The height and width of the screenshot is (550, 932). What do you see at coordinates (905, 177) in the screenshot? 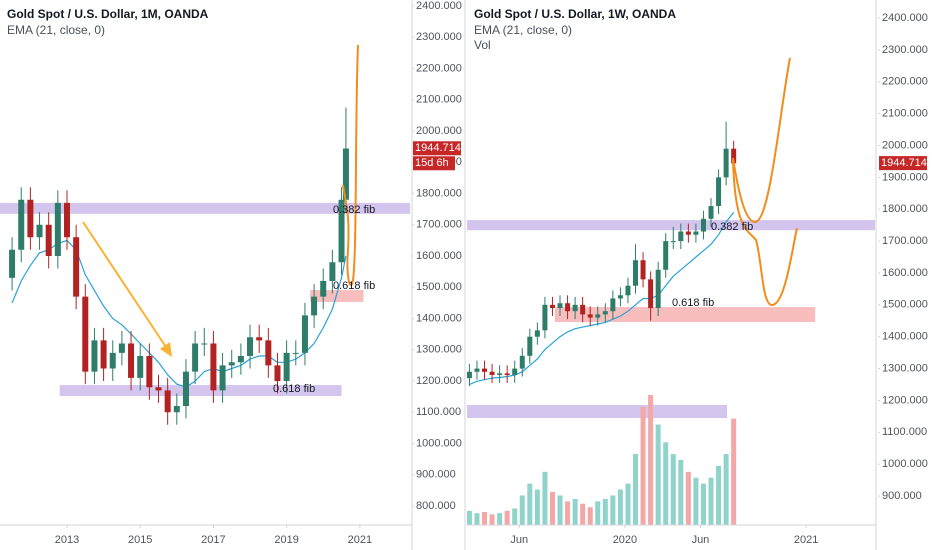
I see `y-tick-label: 1900.000` at bounding box center [905, 177].